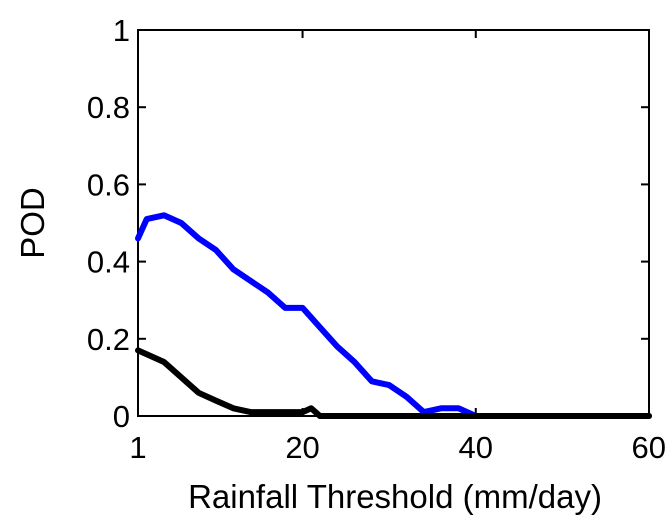 Image resolution: width=670 pixels, height=522 pixels. What do you see at coordinates (121, 30) in the screenshot?
I see `y-tick-label: 1` at bounding box center [121, 30].